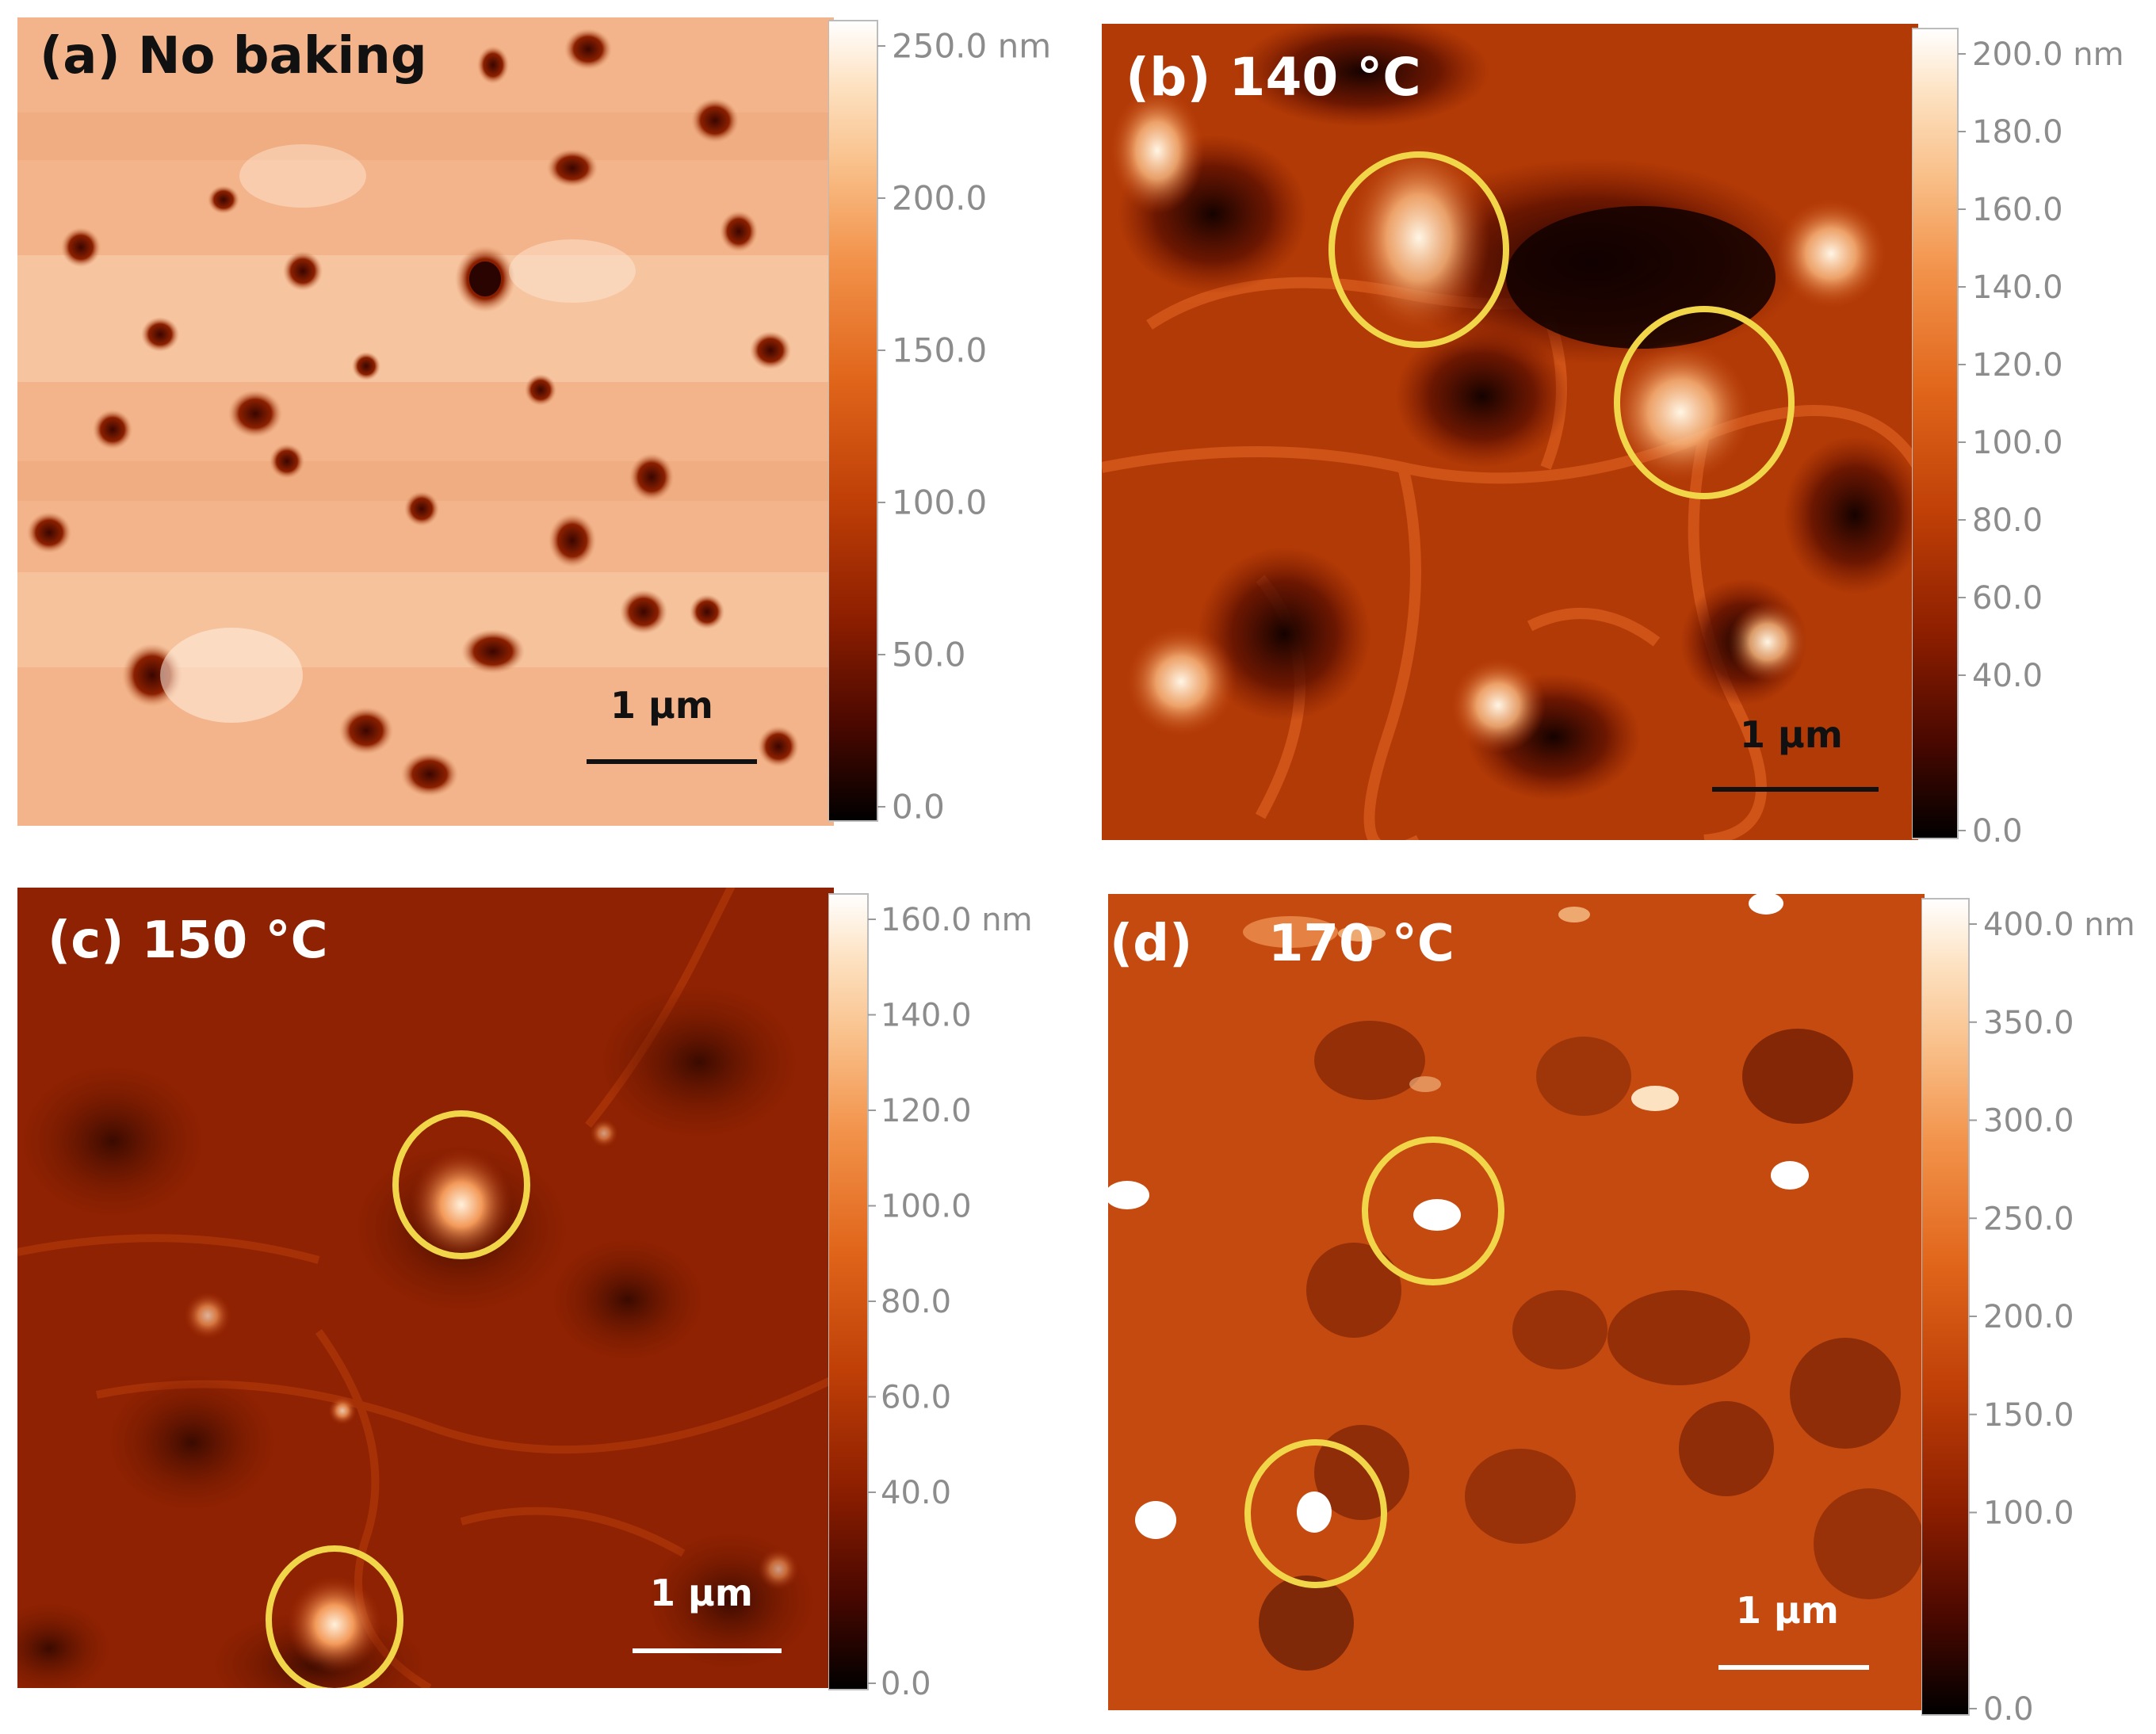 This screenshot has height=1734, width=2156. I want to click on bright-particles, so click(1458, 1216).